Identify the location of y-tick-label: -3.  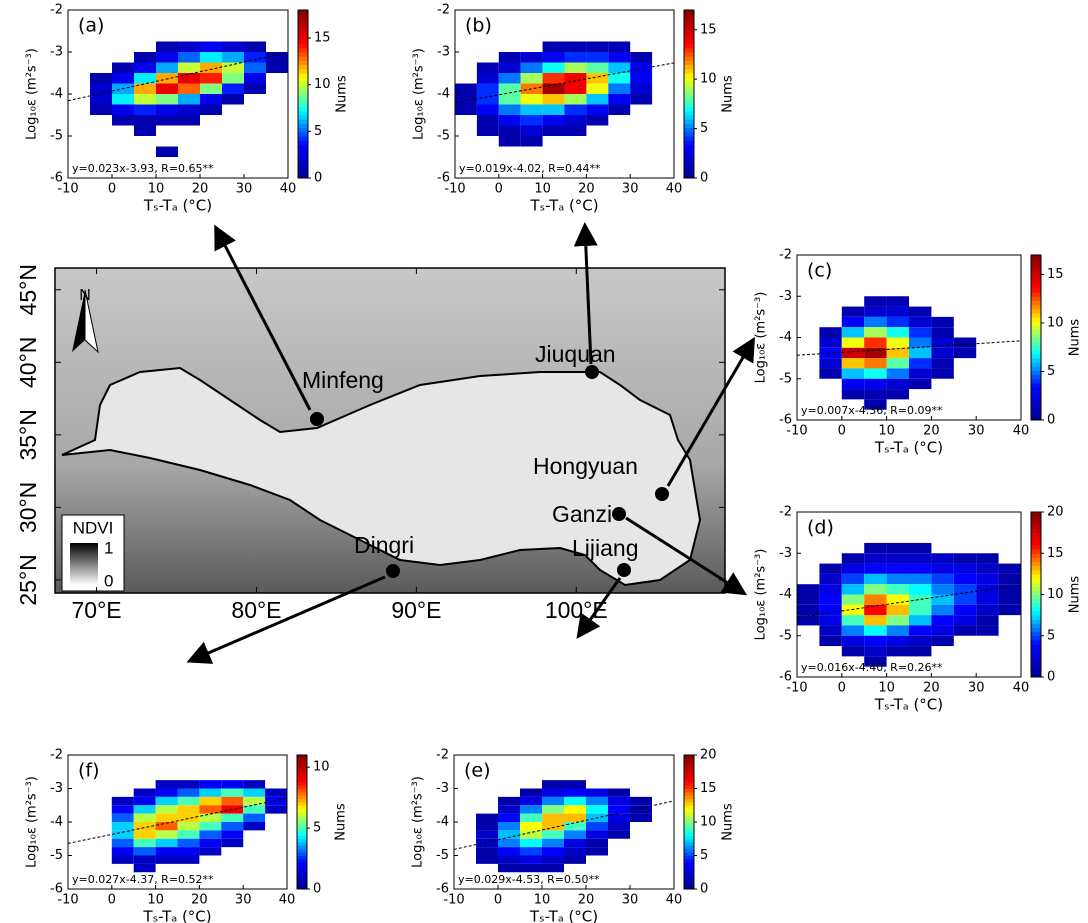
(785, 553).